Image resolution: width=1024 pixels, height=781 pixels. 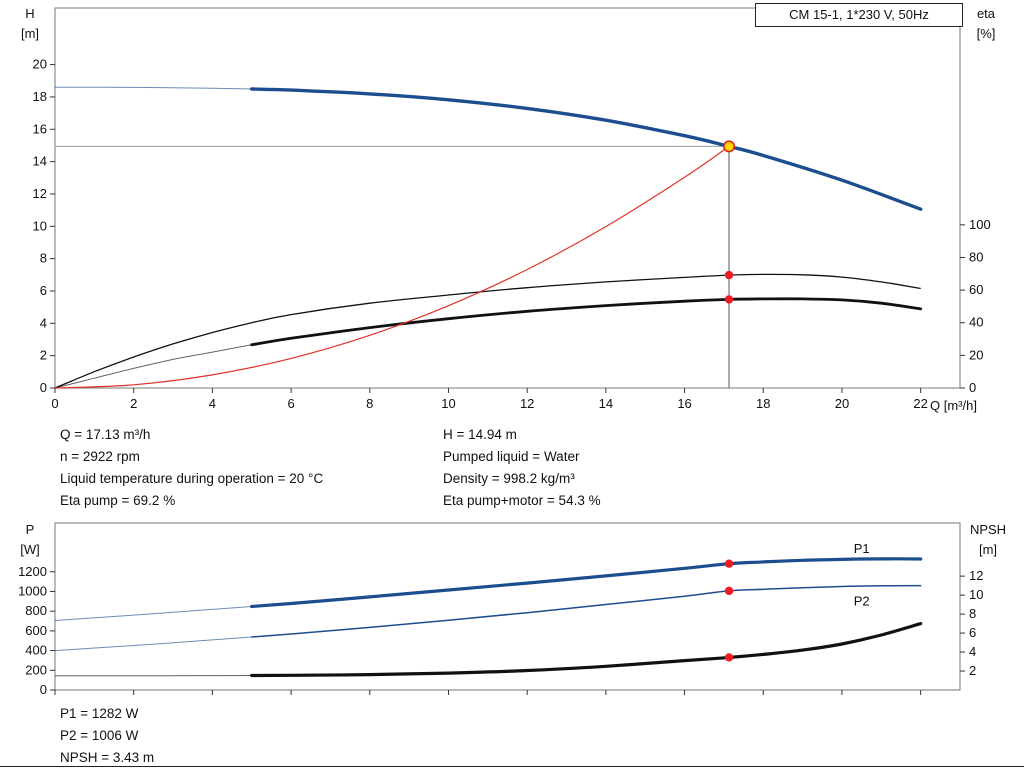 What do you see at coordinates (976, 256) in the screenshot?
I see `y2-tick-label: 80` at bounding box center [976, 256].